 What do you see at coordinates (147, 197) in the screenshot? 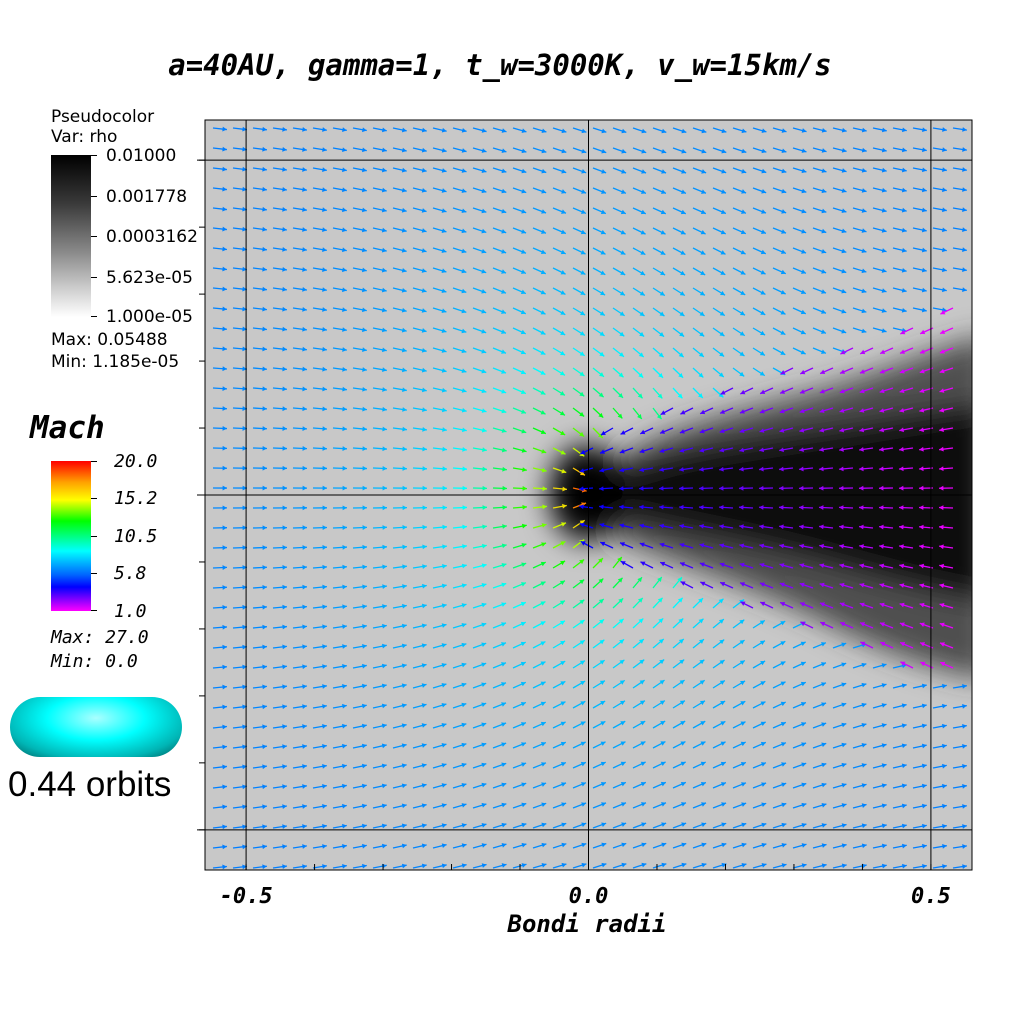
I see `rho-tick-label: 0.001778` at bounding box center [147, 197].